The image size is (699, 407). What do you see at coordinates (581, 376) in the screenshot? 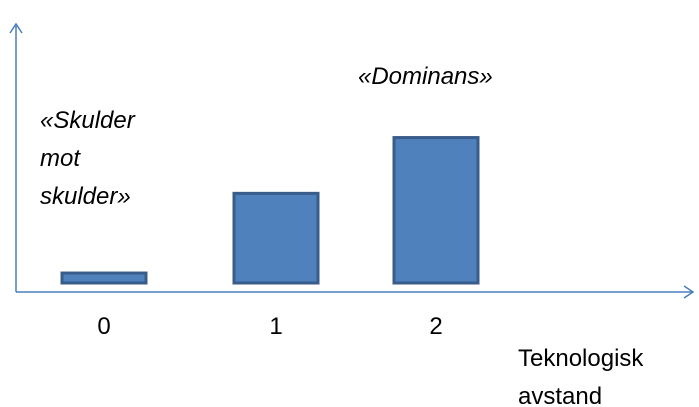
I see `x-axis-title: Teknologisk avstand` at bounding box center [581, 376].